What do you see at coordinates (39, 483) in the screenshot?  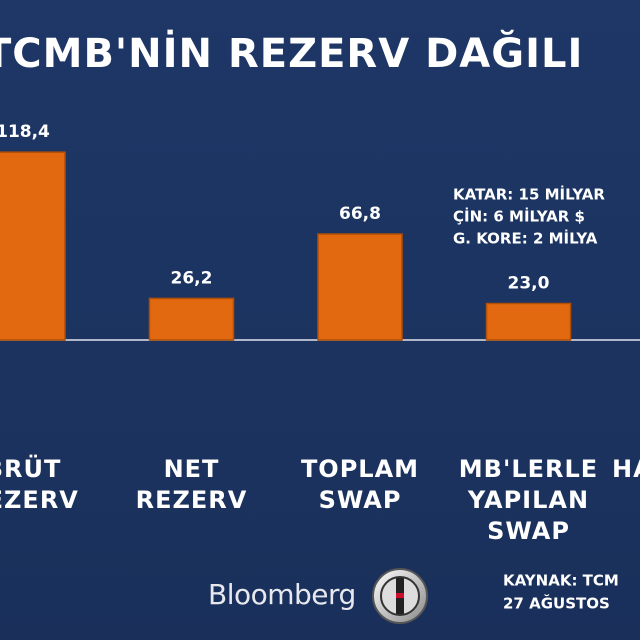 I see `x-tick-label: BRÜTREZERV` at bounding box center [39, 483].